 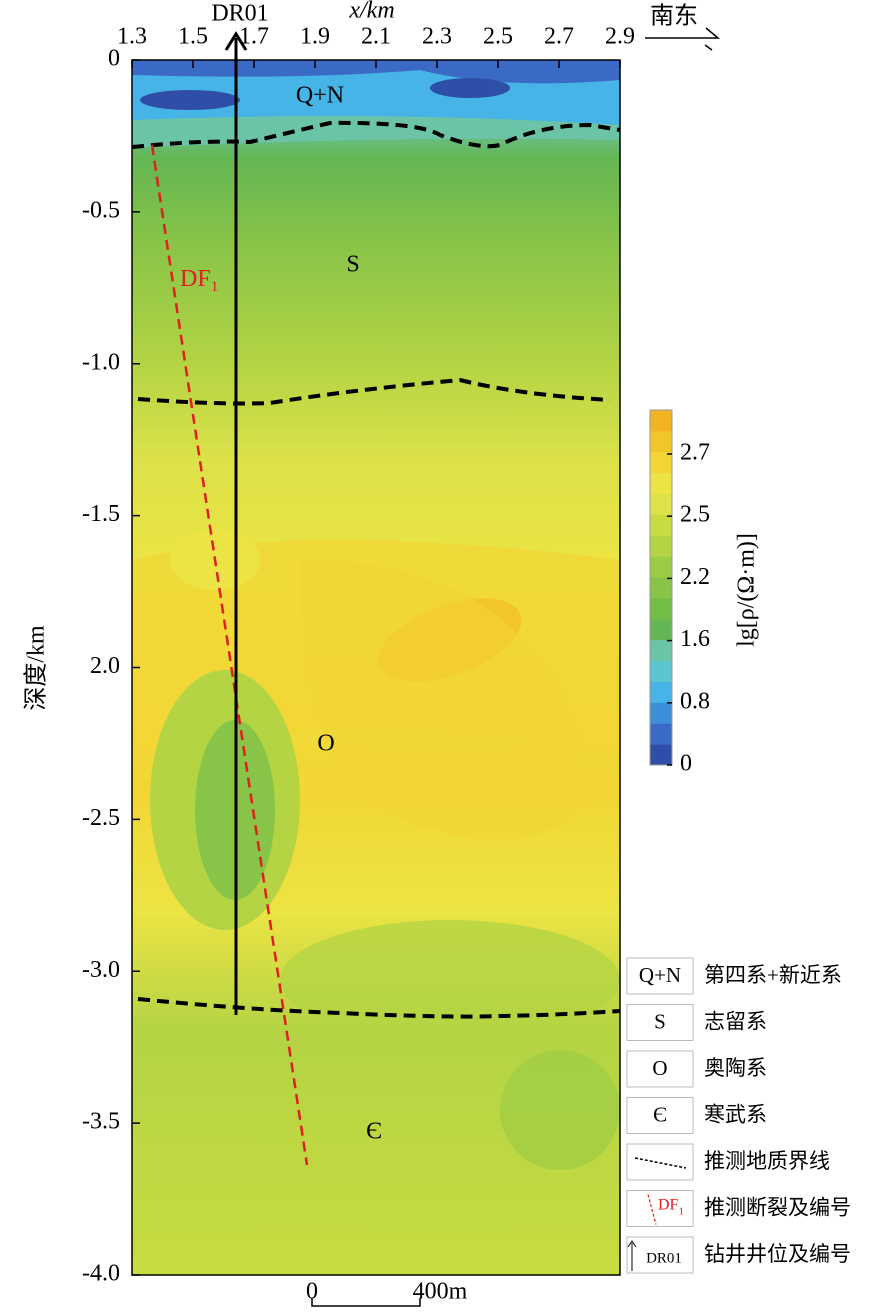 I want to click on legend-line, so click(x=660, y=1163).